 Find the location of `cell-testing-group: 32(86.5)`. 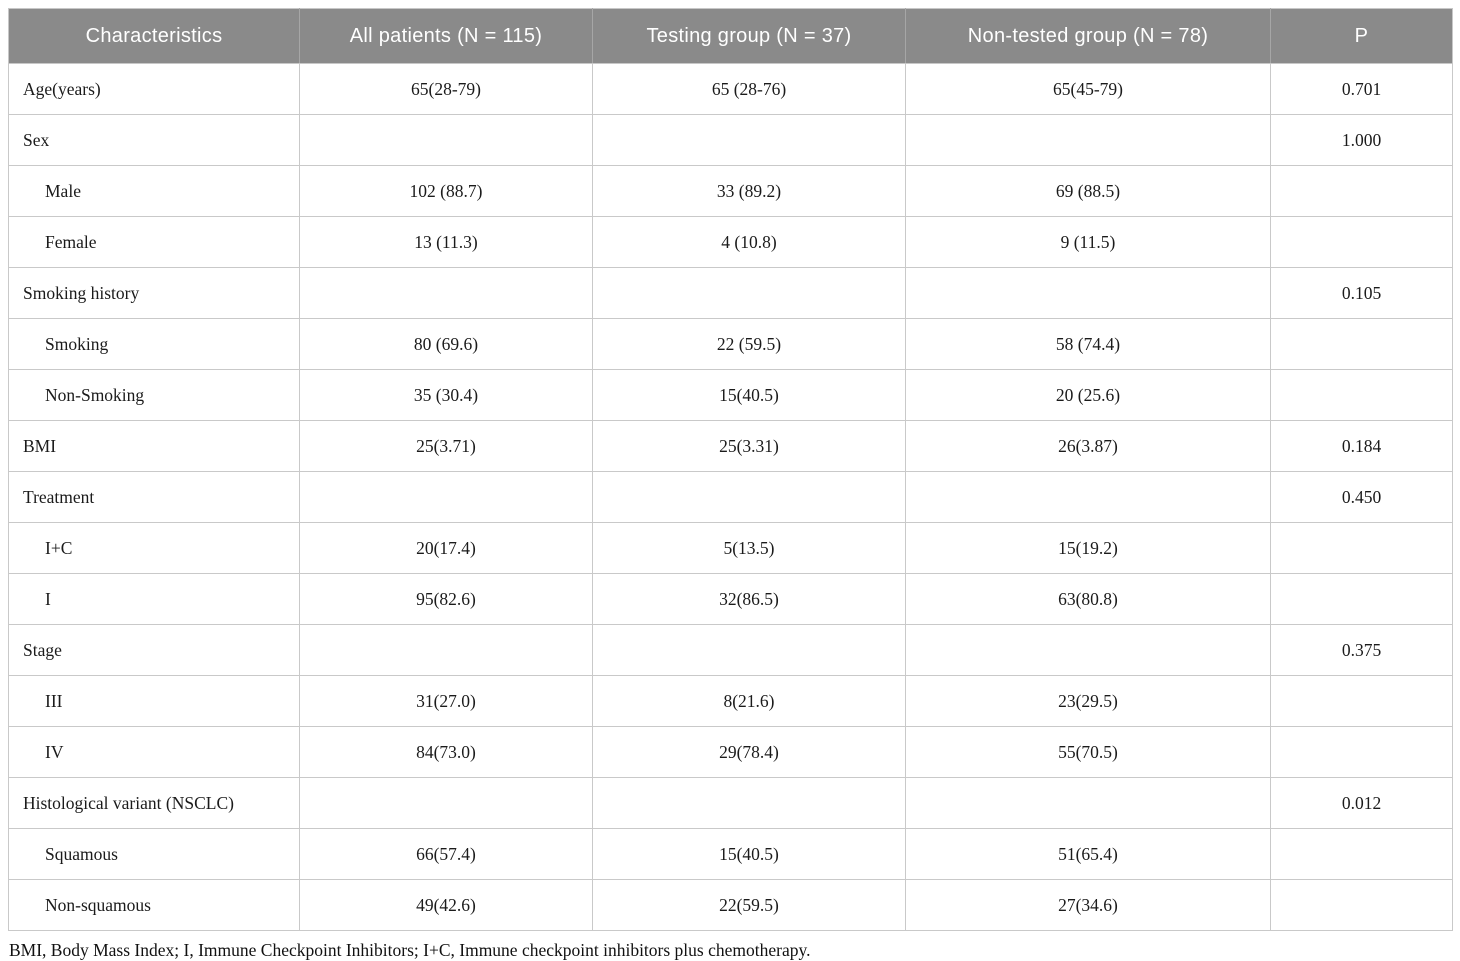

cell-testing-group: 32(86.5) is located at coordinates (749, 599).